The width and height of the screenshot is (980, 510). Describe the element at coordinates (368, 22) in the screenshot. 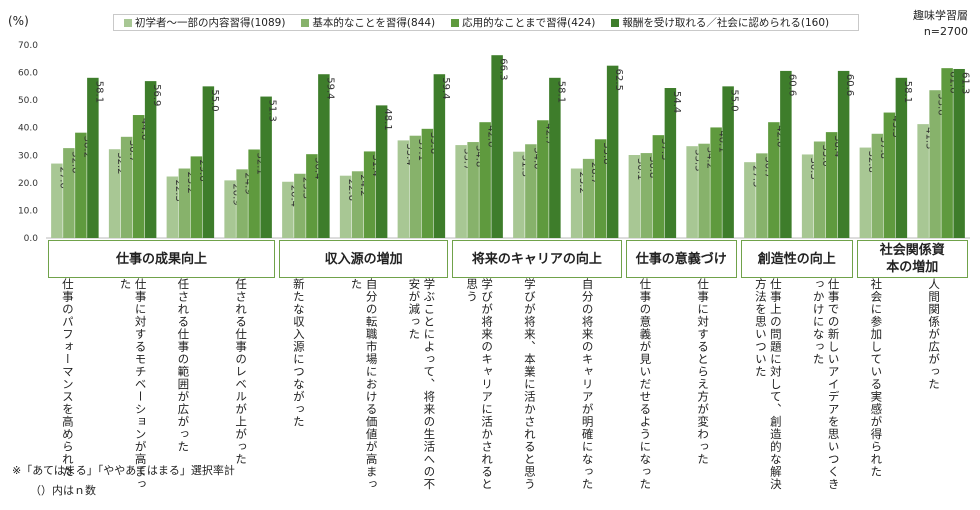

I see `legend-item: 基本的なことを習得(844)` at that location.